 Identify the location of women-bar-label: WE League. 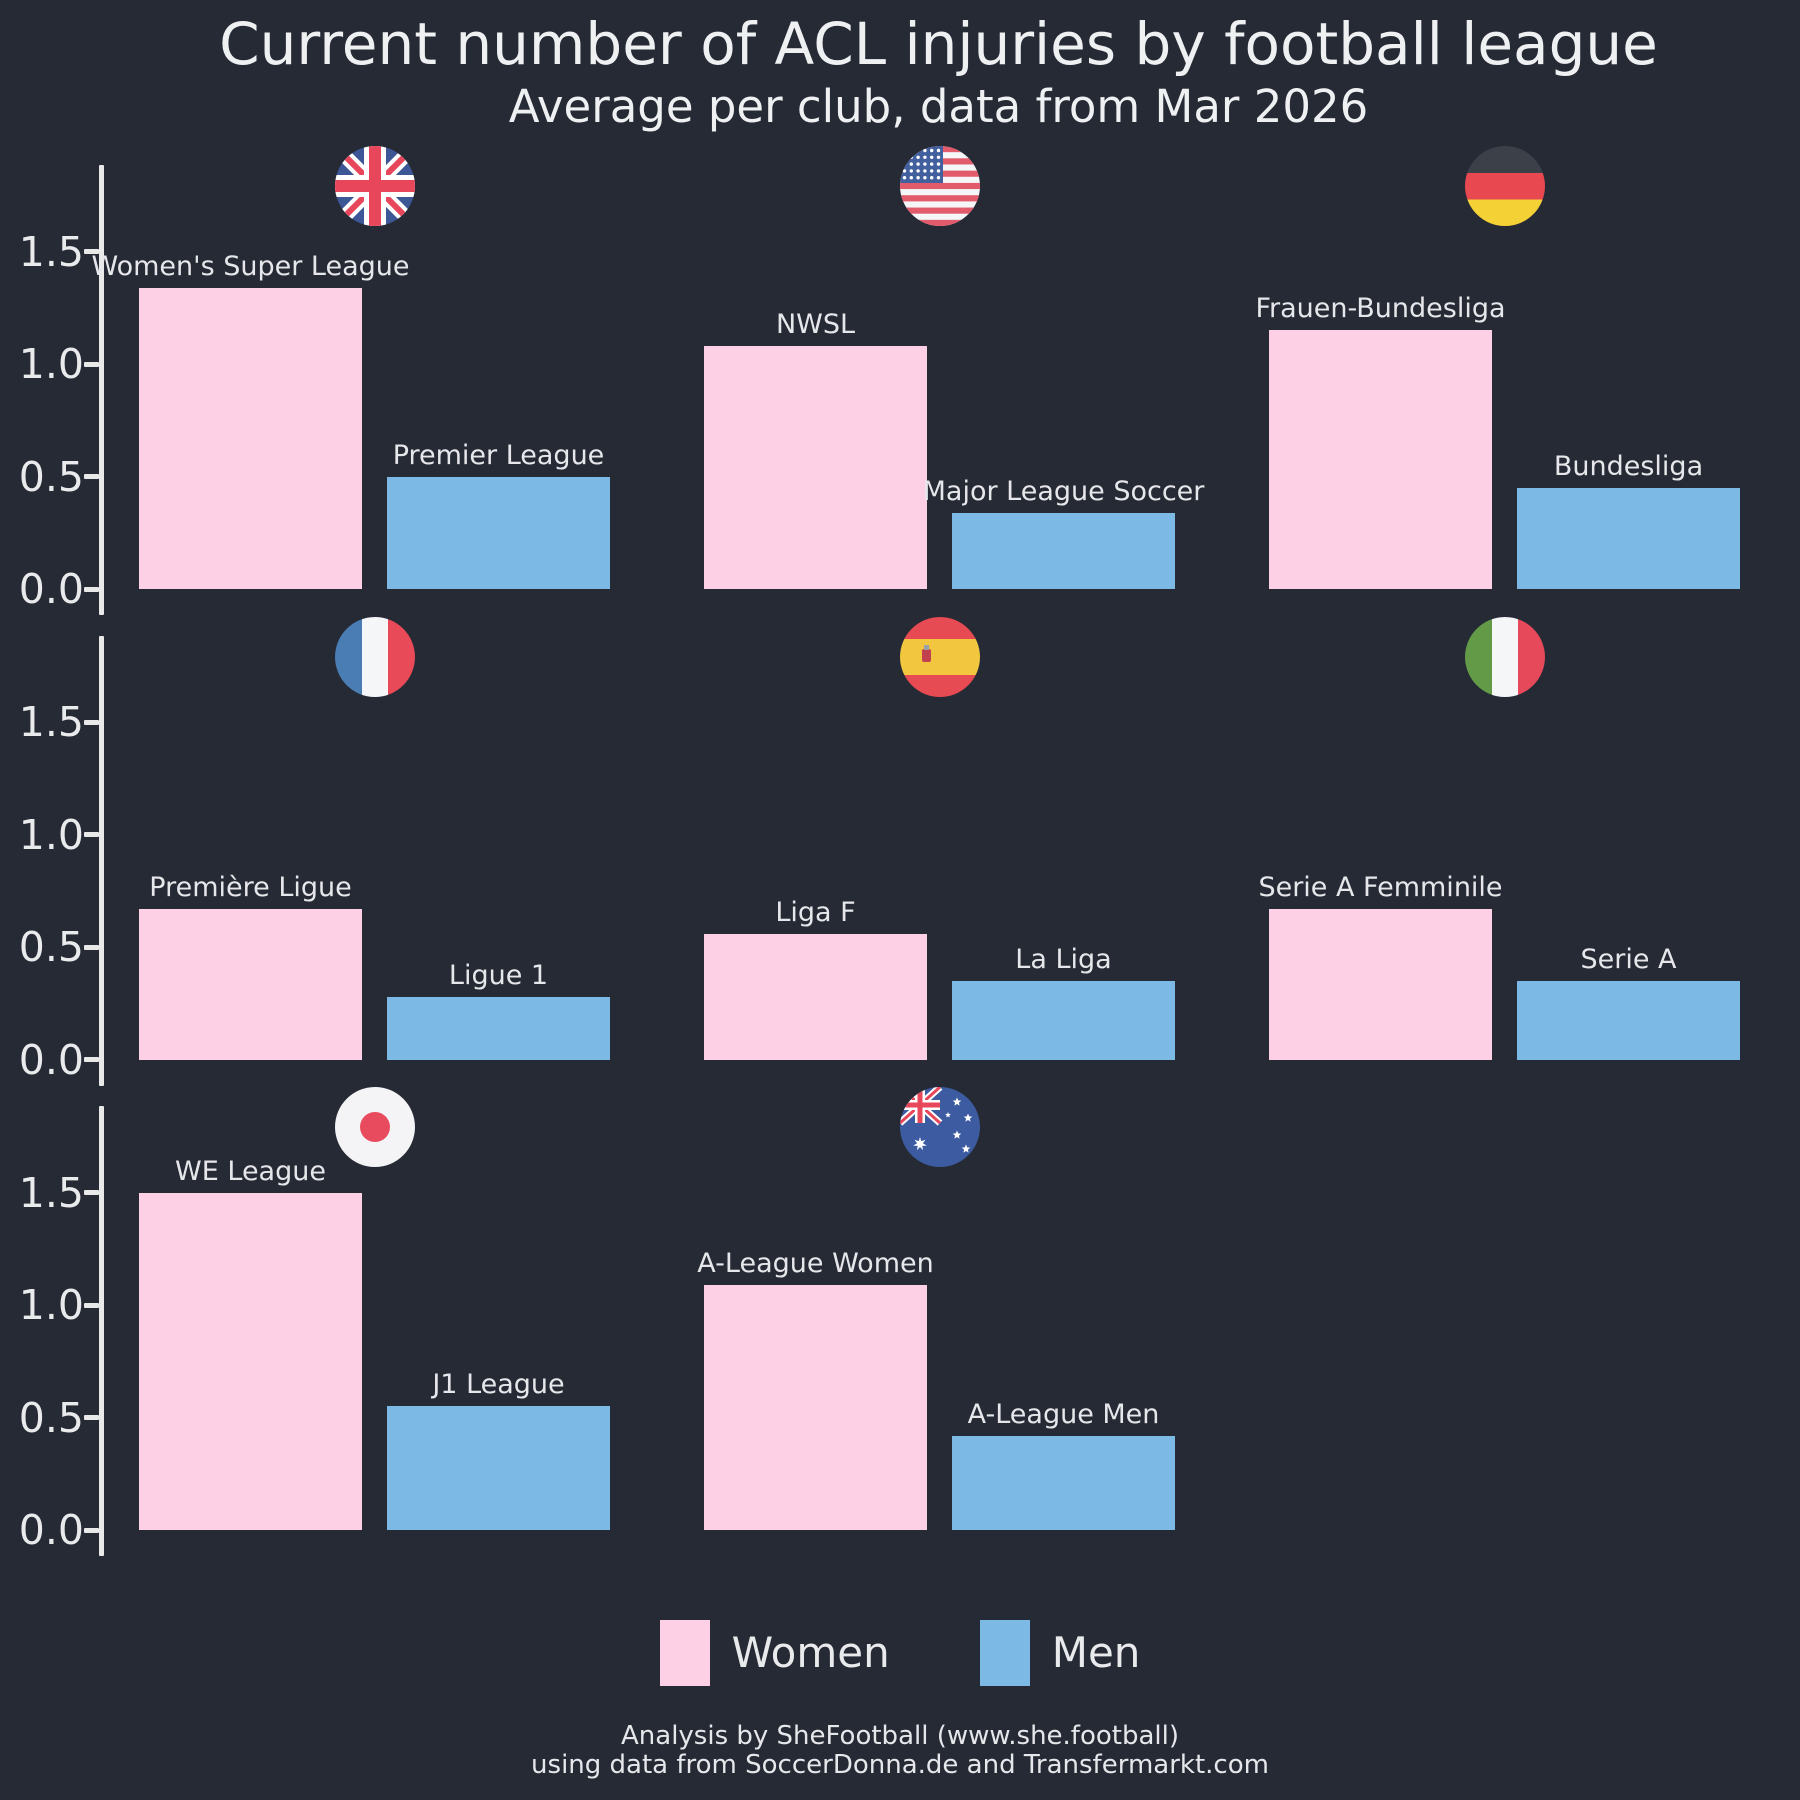
(250, 1171).